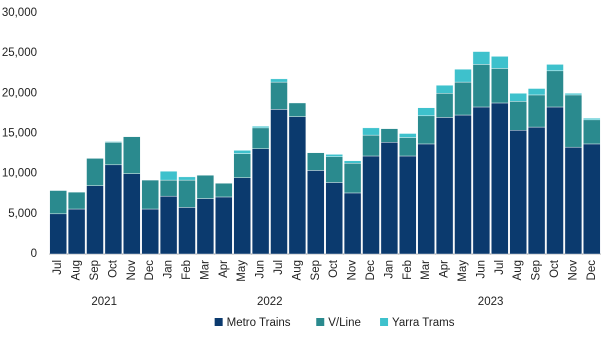 This screenshot has width=610, height=338. What do you see at coordinates (334, 268) in the screenshot?
I see `x-tick-label: Oct` at bounding box center [334, 268].